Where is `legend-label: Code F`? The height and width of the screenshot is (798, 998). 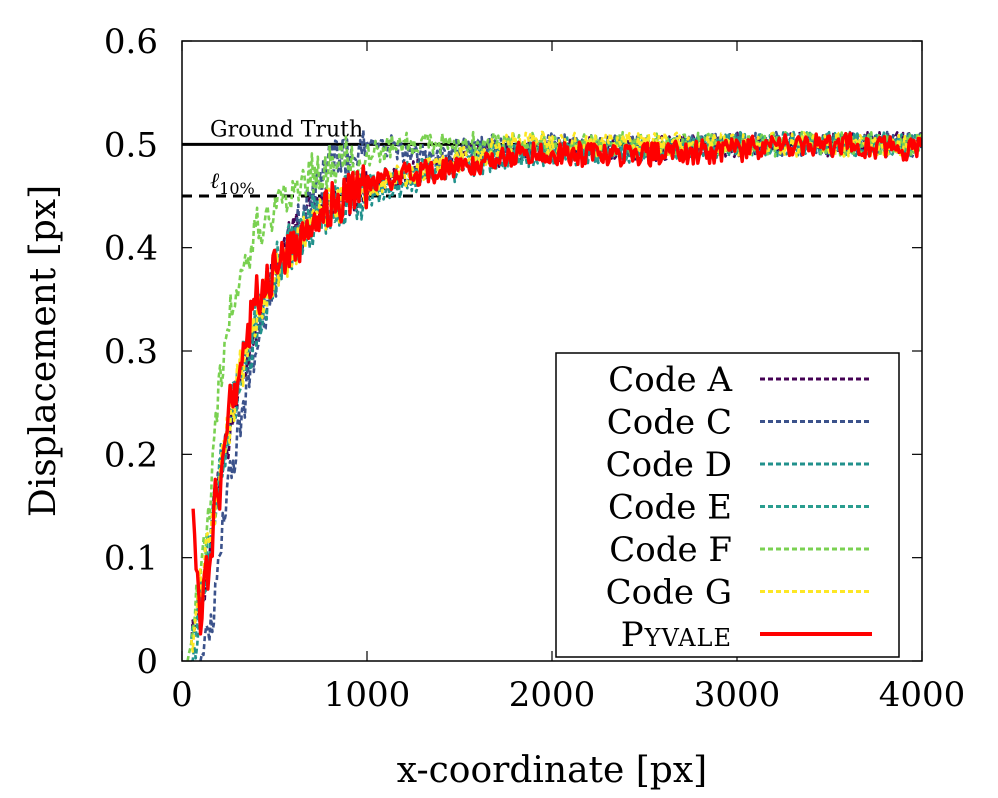
legend-label: Code F is located at coordinates (670, 550).